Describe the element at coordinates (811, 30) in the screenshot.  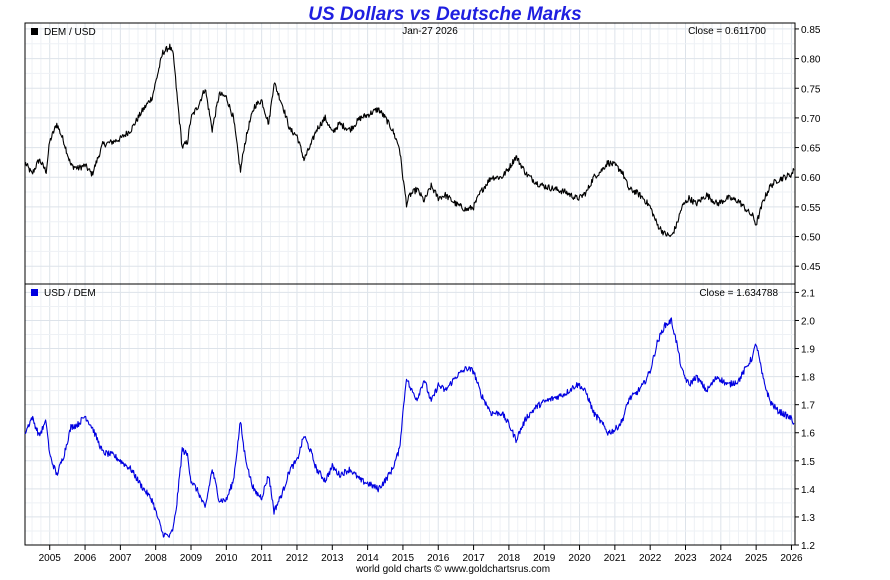
I see `y-tick-label: 0.85` at that location.